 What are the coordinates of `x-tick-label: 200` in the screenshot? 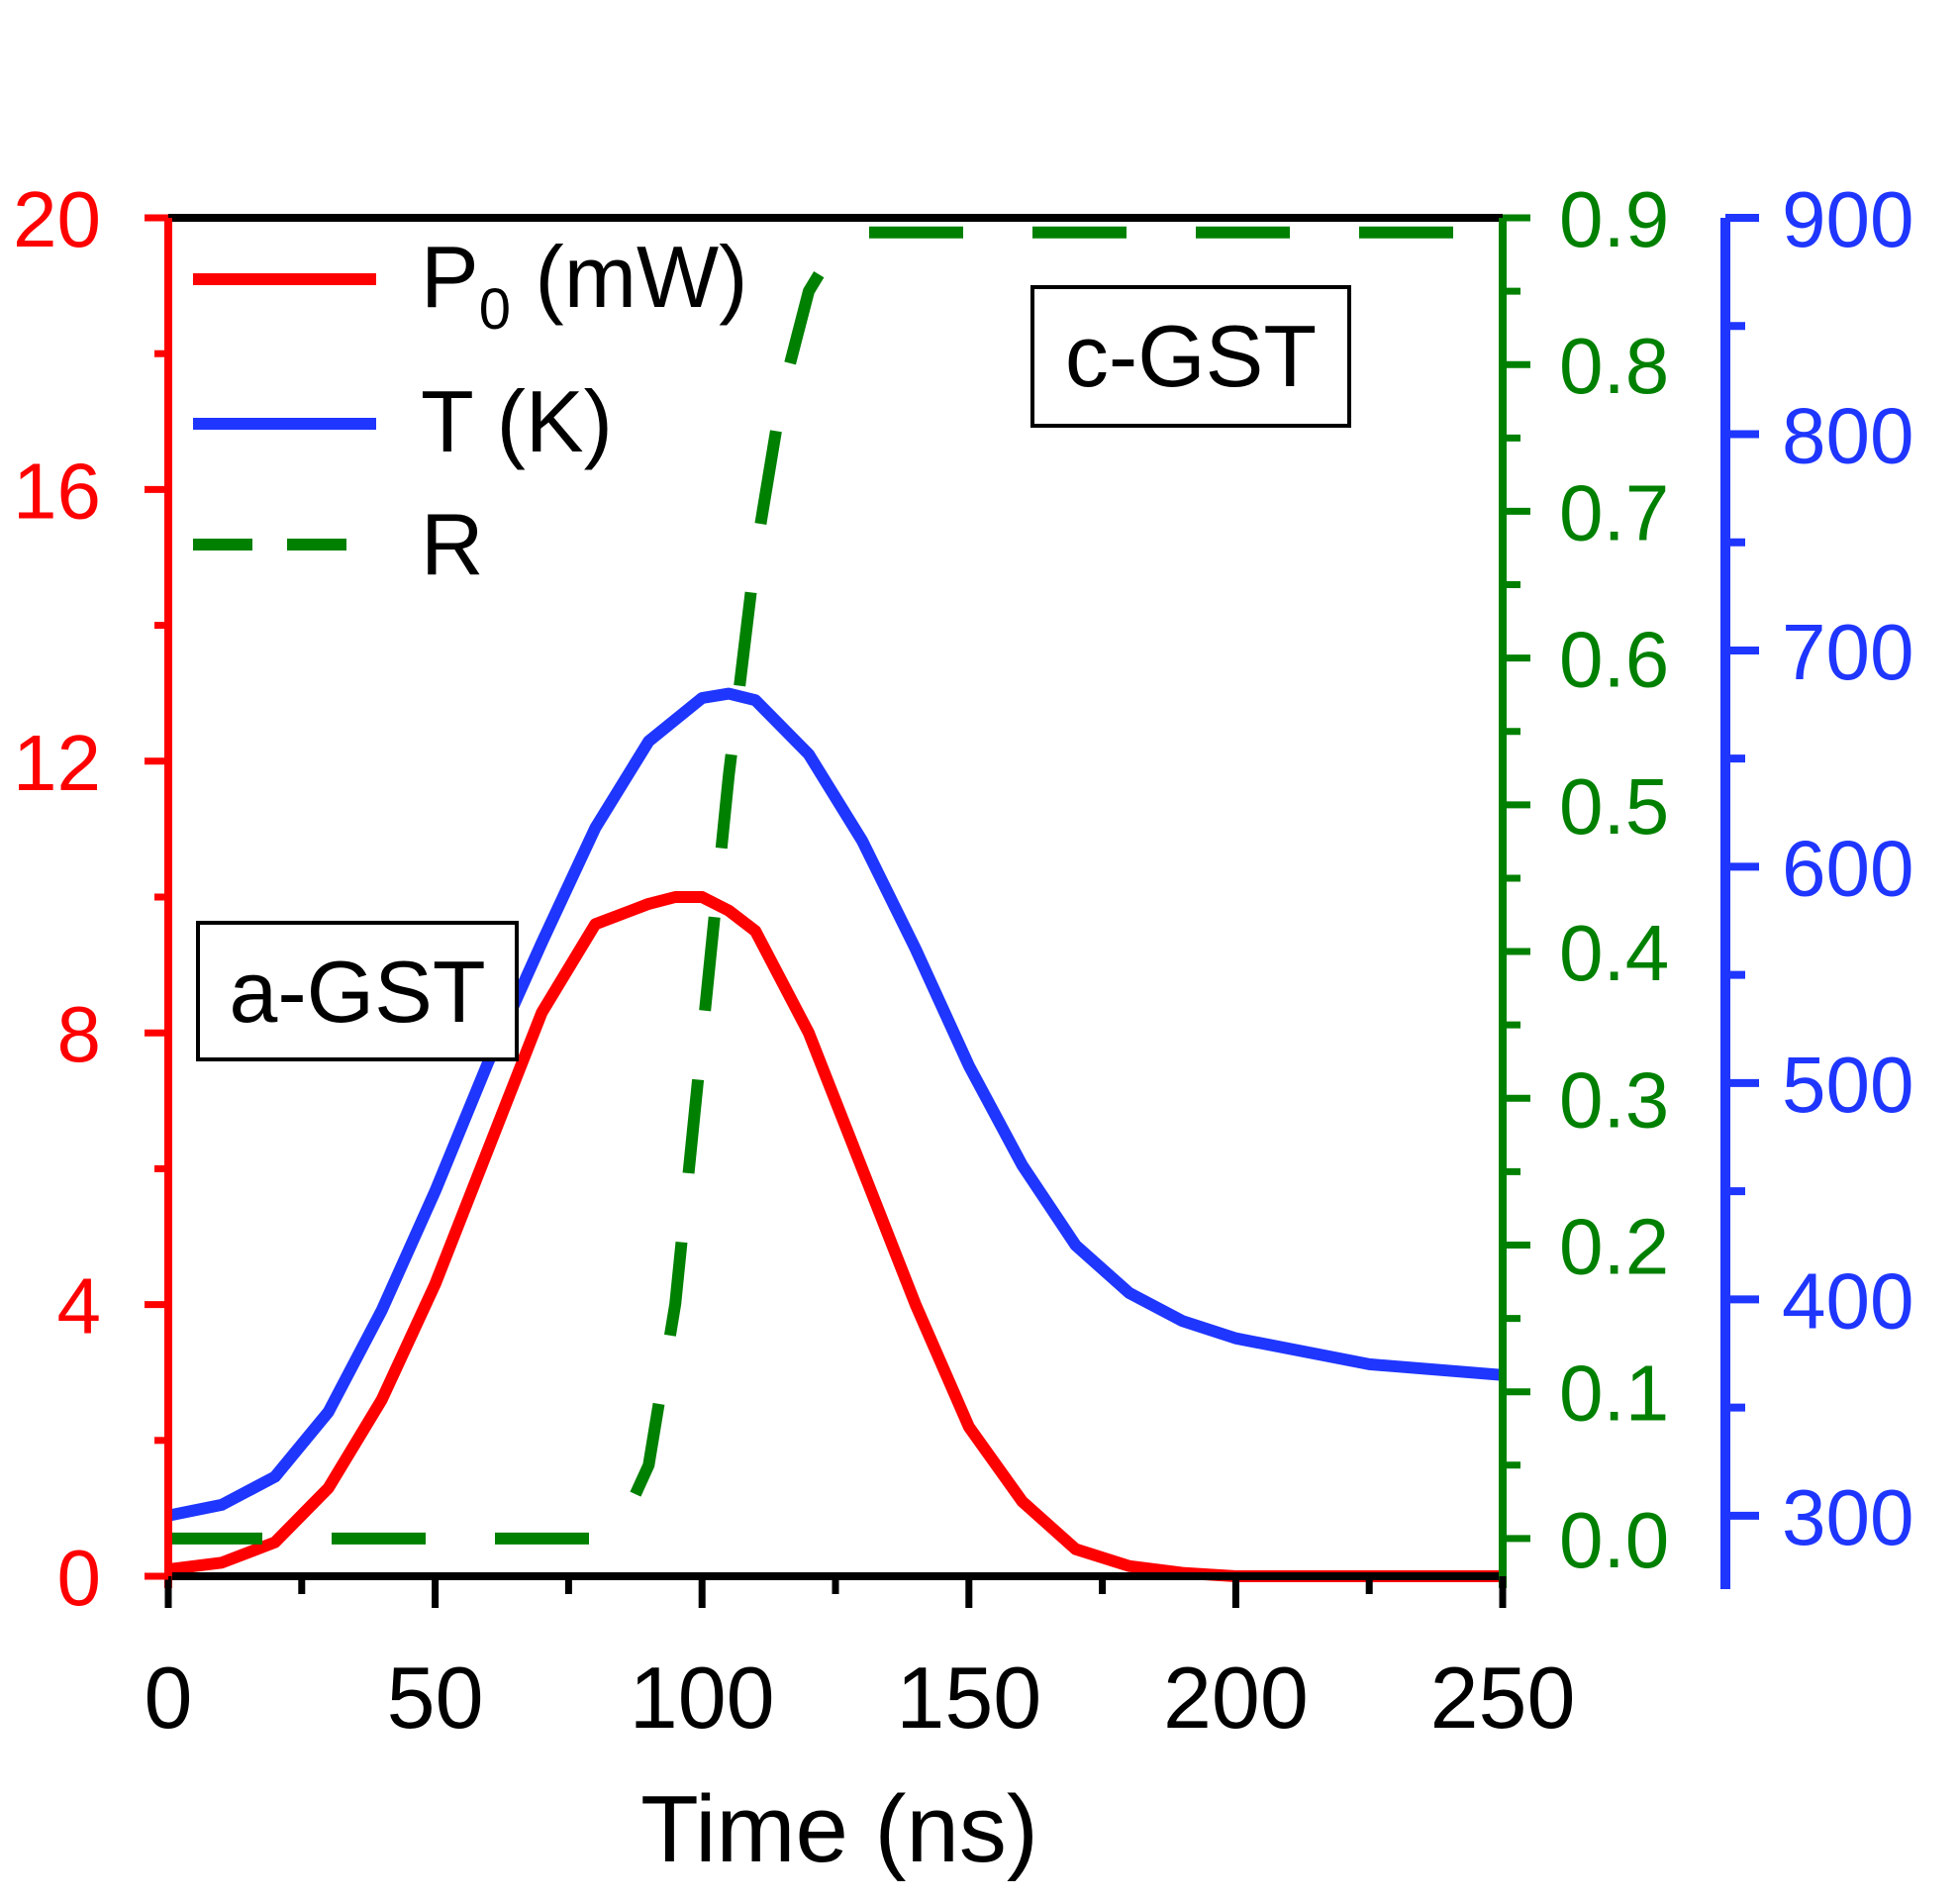 It's located at (1236, 1698).